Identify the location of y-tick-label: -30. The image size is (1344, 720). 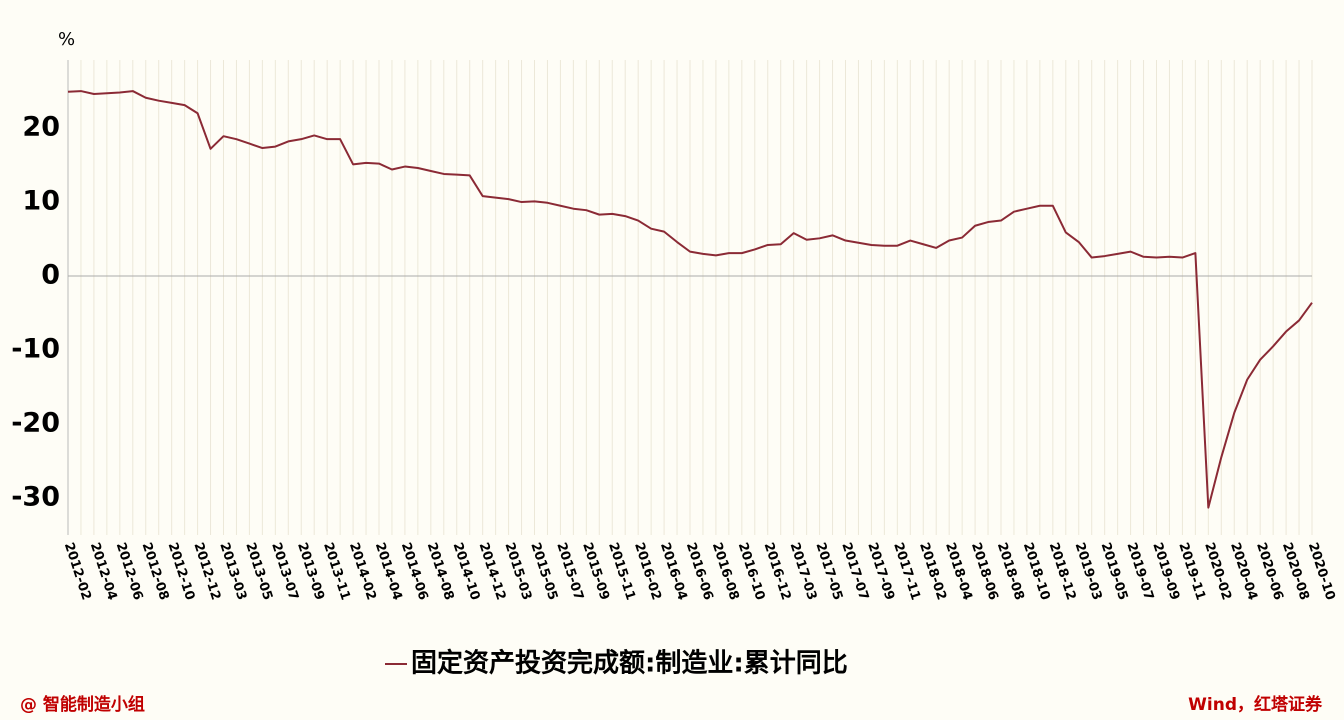
(35, 497).